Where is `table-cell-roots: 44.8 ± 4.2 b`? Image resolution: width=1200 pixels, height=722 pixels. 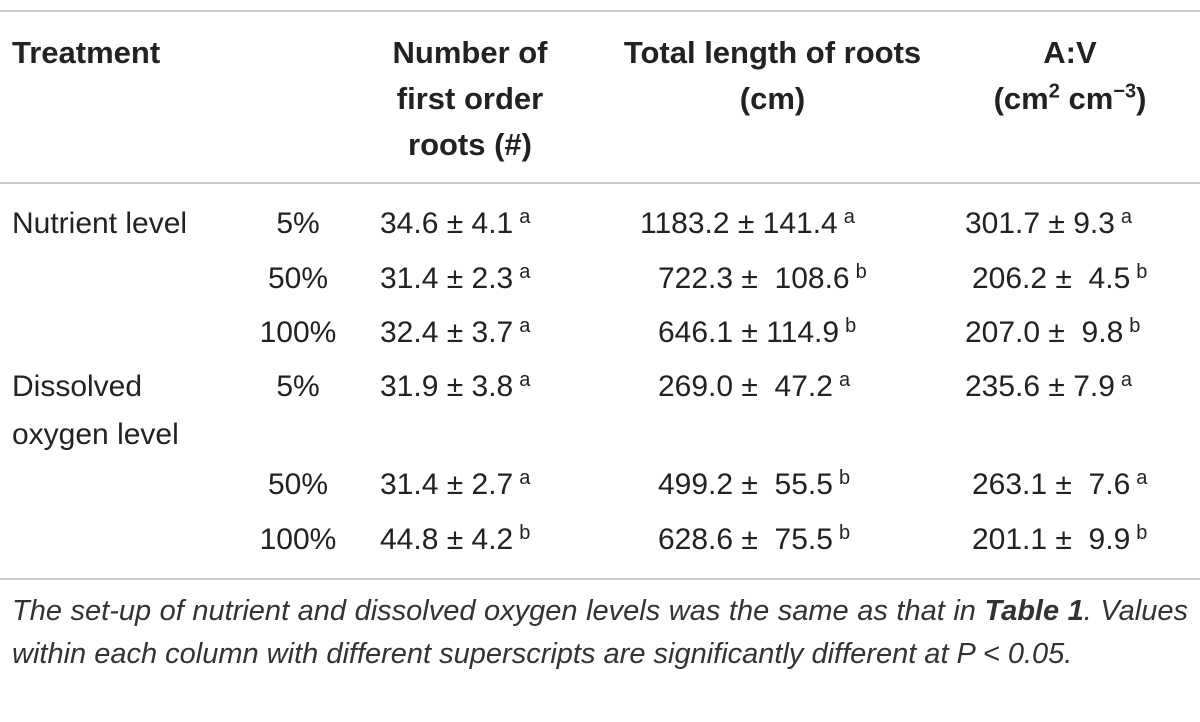
table-cell-roots: 44.8 ± 4.2 b is located at coordinates (455, 539).